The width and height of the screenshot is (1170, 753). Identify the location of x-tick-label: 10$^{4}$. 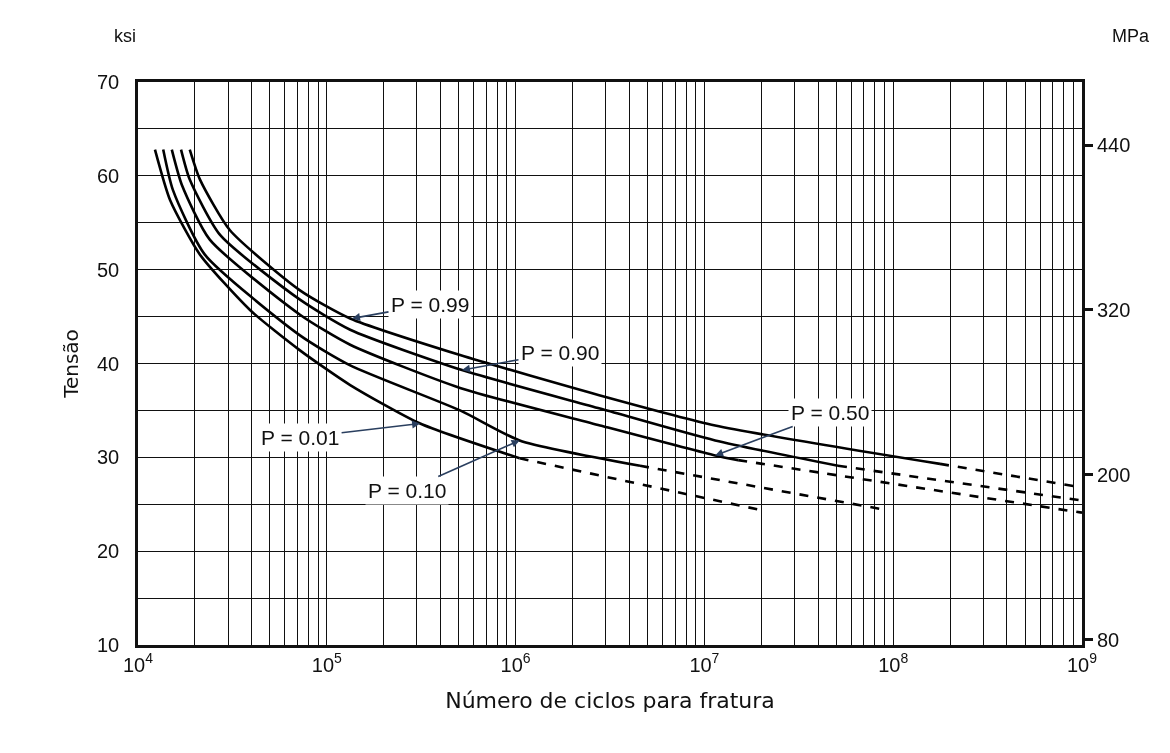
(138, 663).